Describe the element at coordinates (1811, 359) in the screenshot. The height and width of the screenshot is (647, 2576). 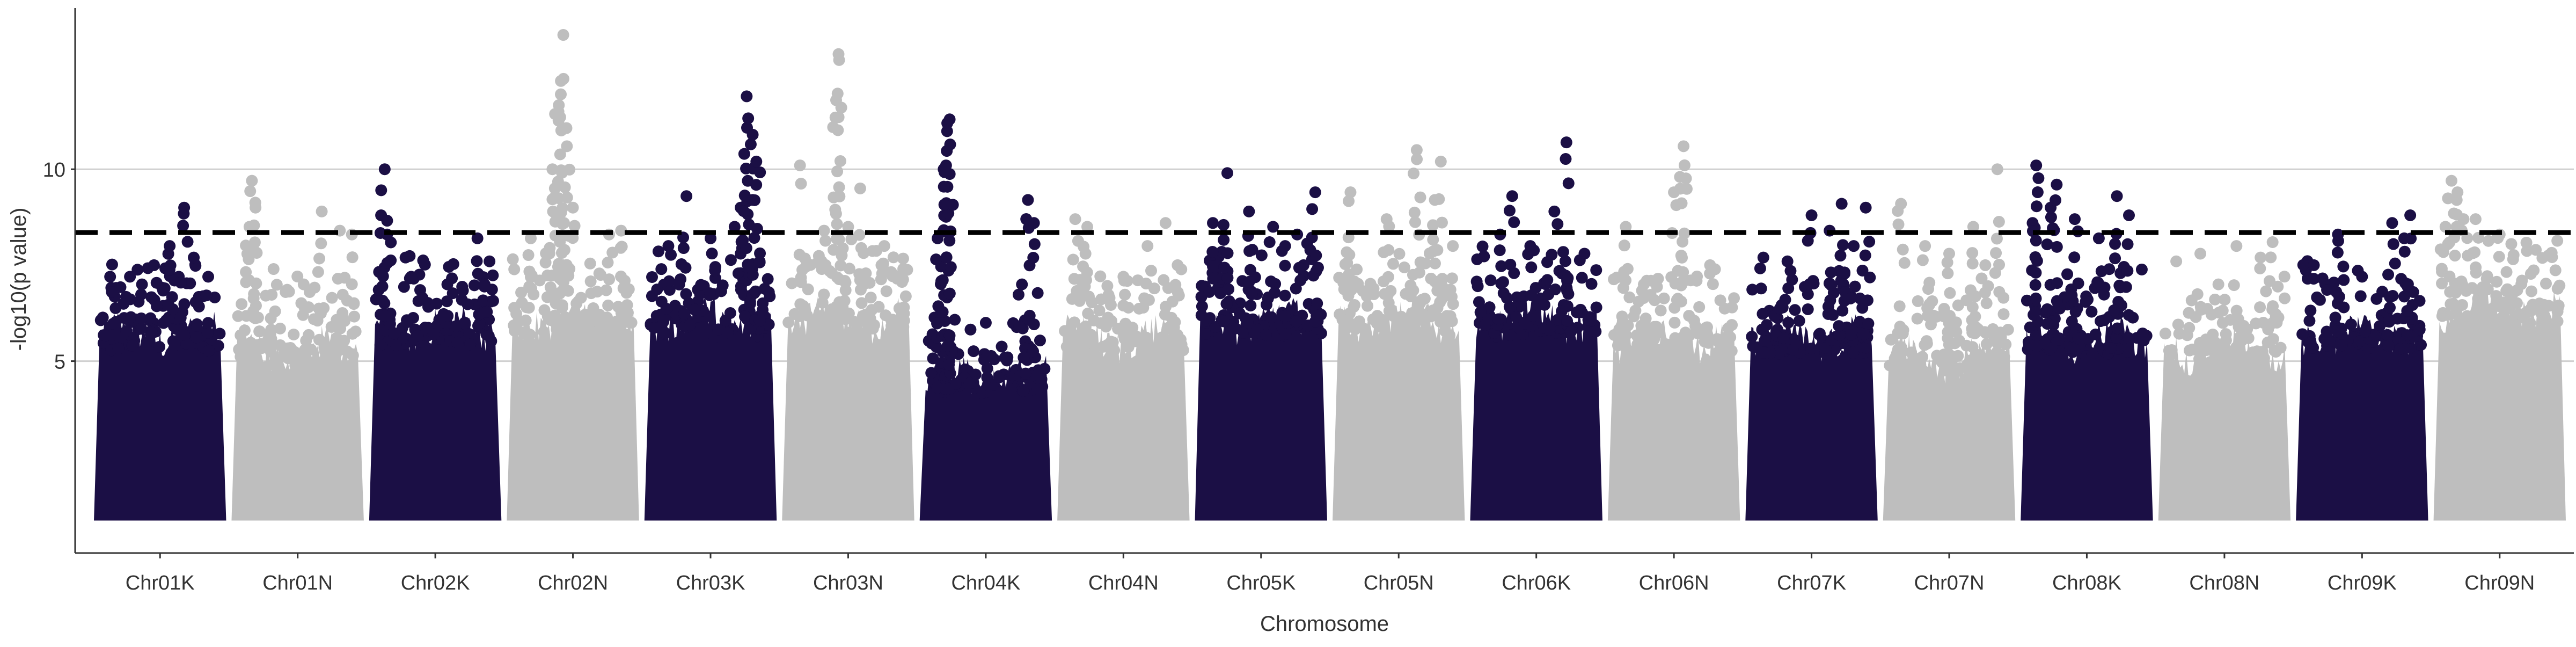
I see `series-Chr07K` at that location.